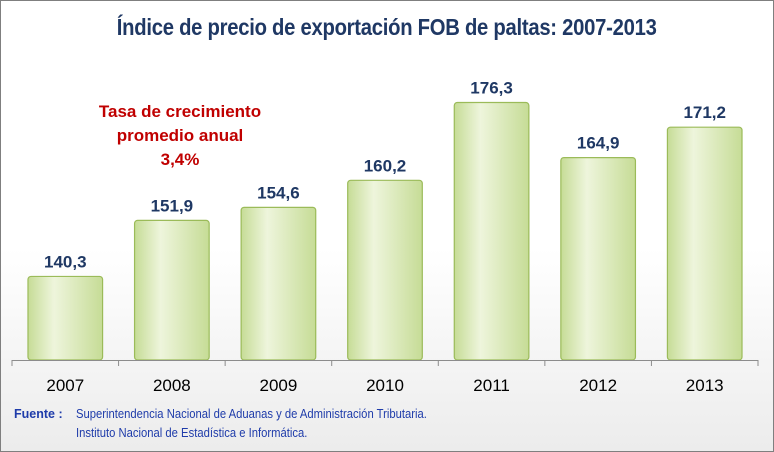 The height and width of the screenshot is (452, 774). What do you see at coordinates (385, 385) in the screenshot?
I see `category-label-2010: 2010` at bounding box center [385, 385].